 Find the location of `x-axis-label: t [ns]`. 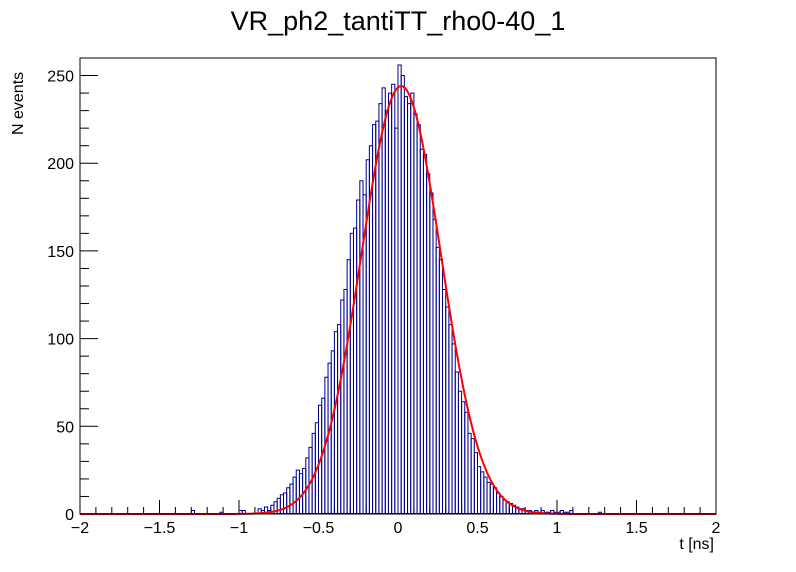

x-axis-label: t [ns] is located at coordinates (696, 544).